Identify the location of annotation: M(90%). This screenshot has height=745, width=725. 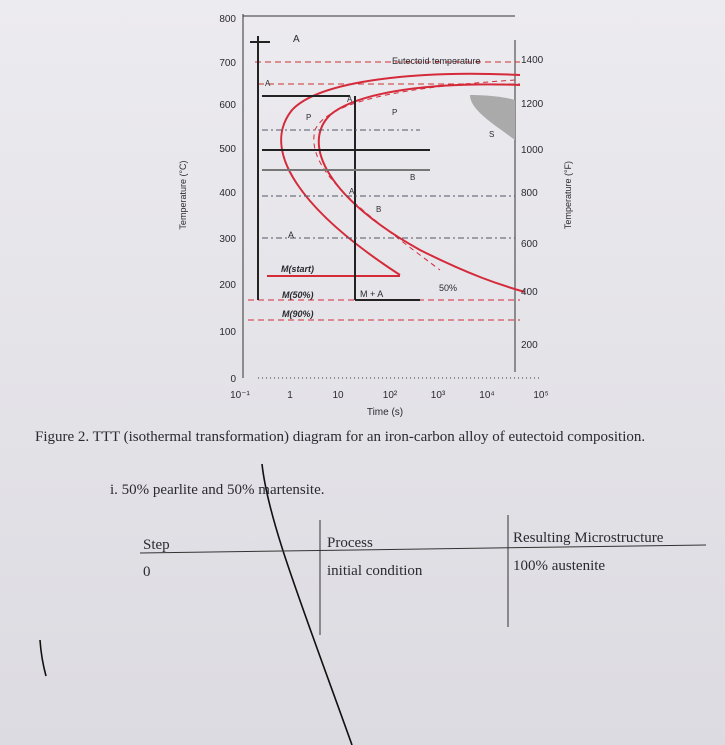
(298, 314).